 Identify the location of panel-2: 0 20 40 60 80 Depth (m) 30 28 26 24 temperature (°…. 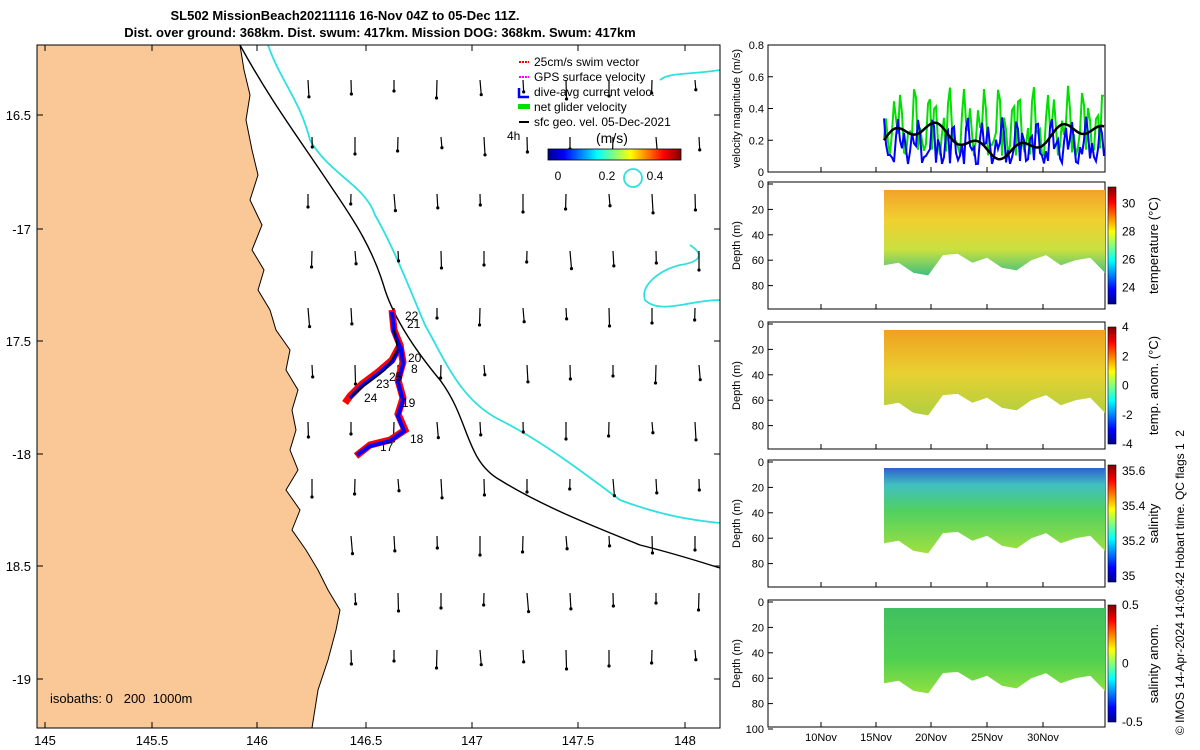
(946, 244).